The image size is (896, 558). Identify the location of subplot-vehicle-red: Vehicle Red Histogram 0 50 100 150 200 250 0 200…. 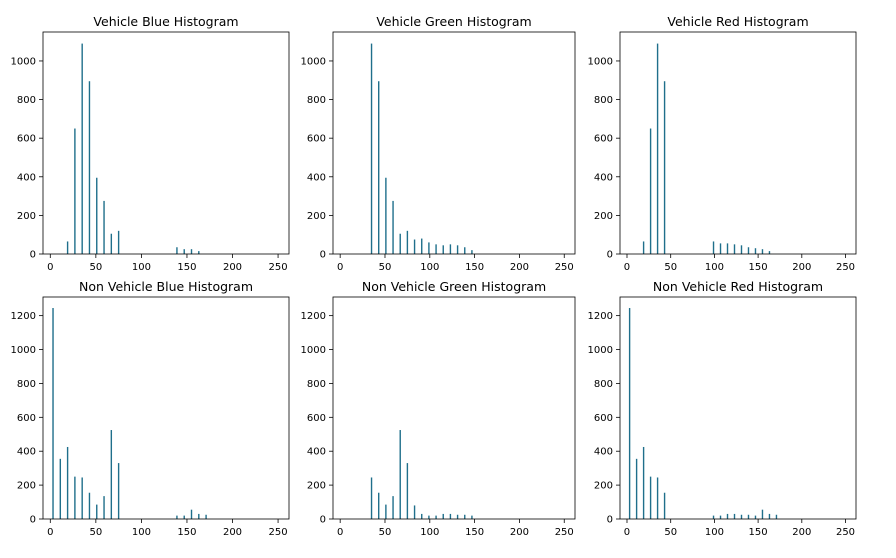
(722, 143).